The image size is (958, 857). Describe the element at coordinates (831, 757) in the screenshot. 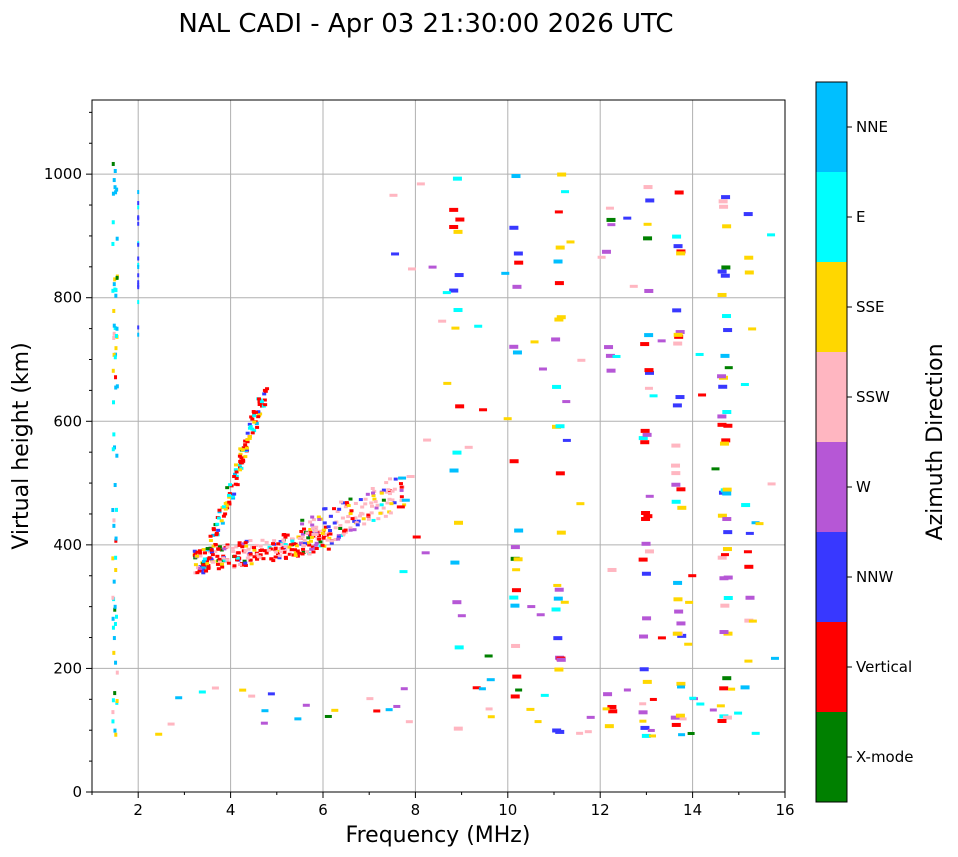

I see `colorbar-segment` at that location.